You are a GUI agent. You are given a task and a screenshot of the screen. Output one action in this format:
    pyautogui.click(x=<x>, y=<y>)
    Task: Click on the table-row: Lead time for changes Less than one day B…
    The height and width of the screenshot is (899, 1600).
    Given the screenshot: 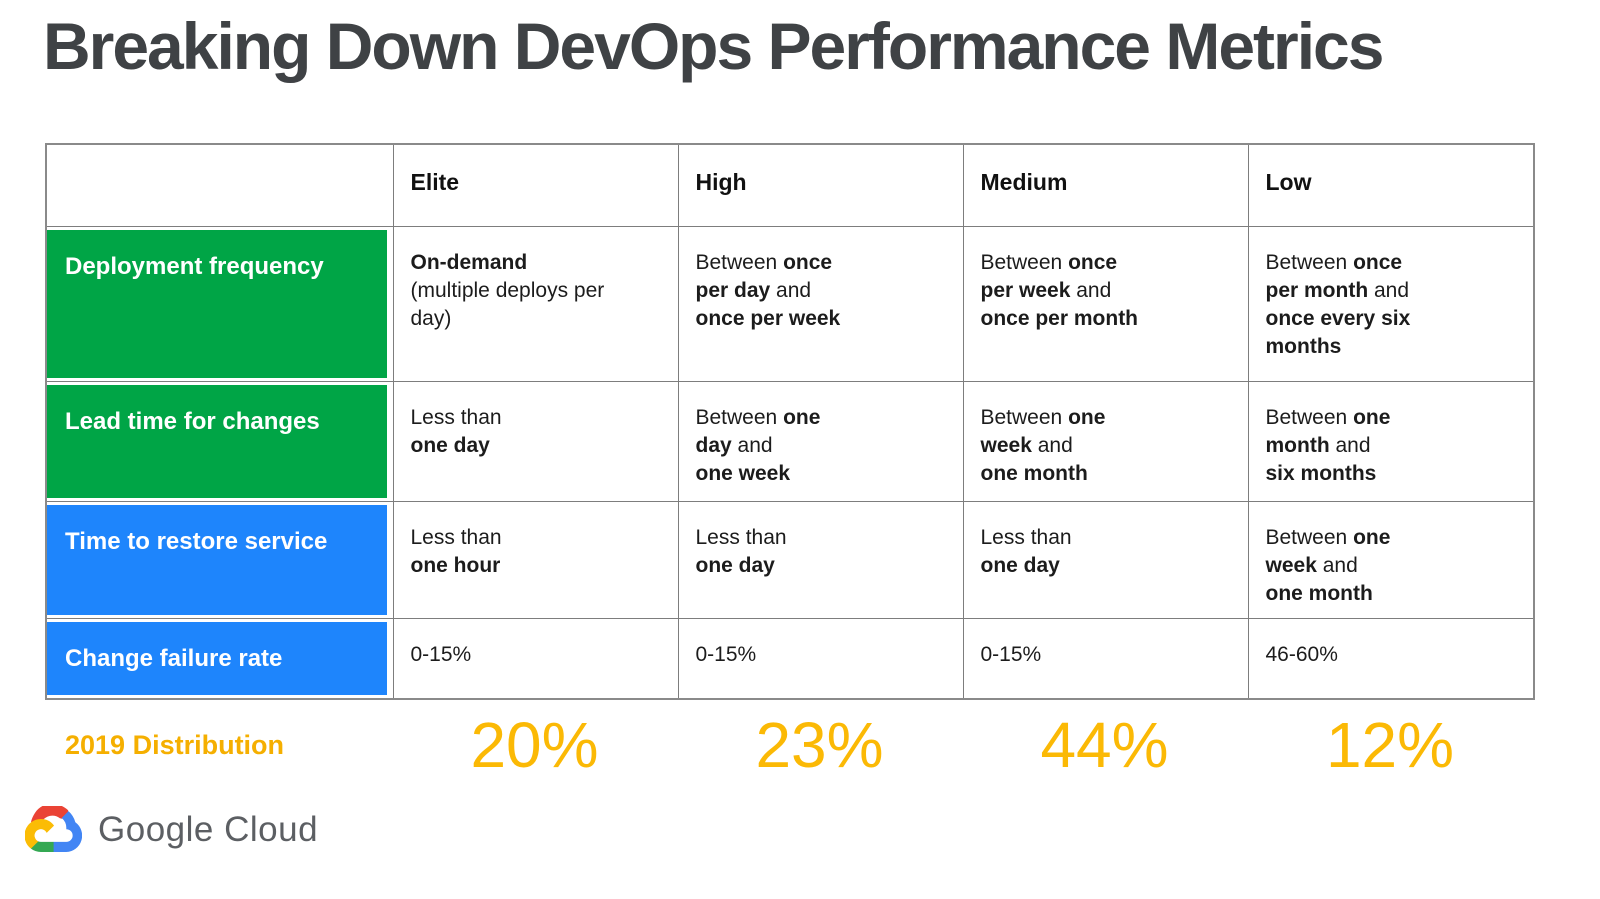 What is the action you would take?
    pyautogui.click(x=790, y=441)
    